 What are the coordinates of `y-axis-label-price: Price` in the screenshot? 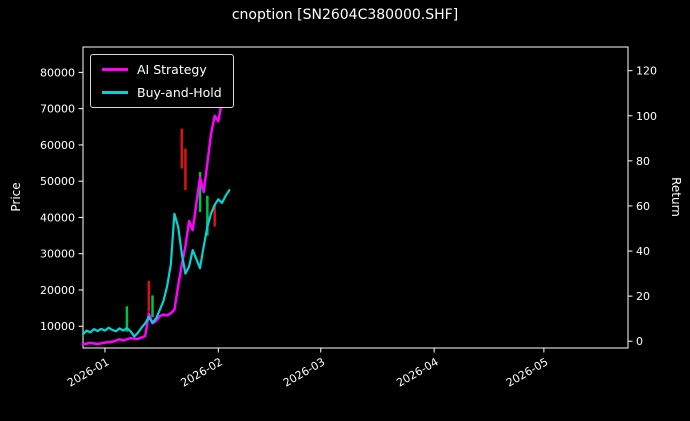 It's located at (16, 197).